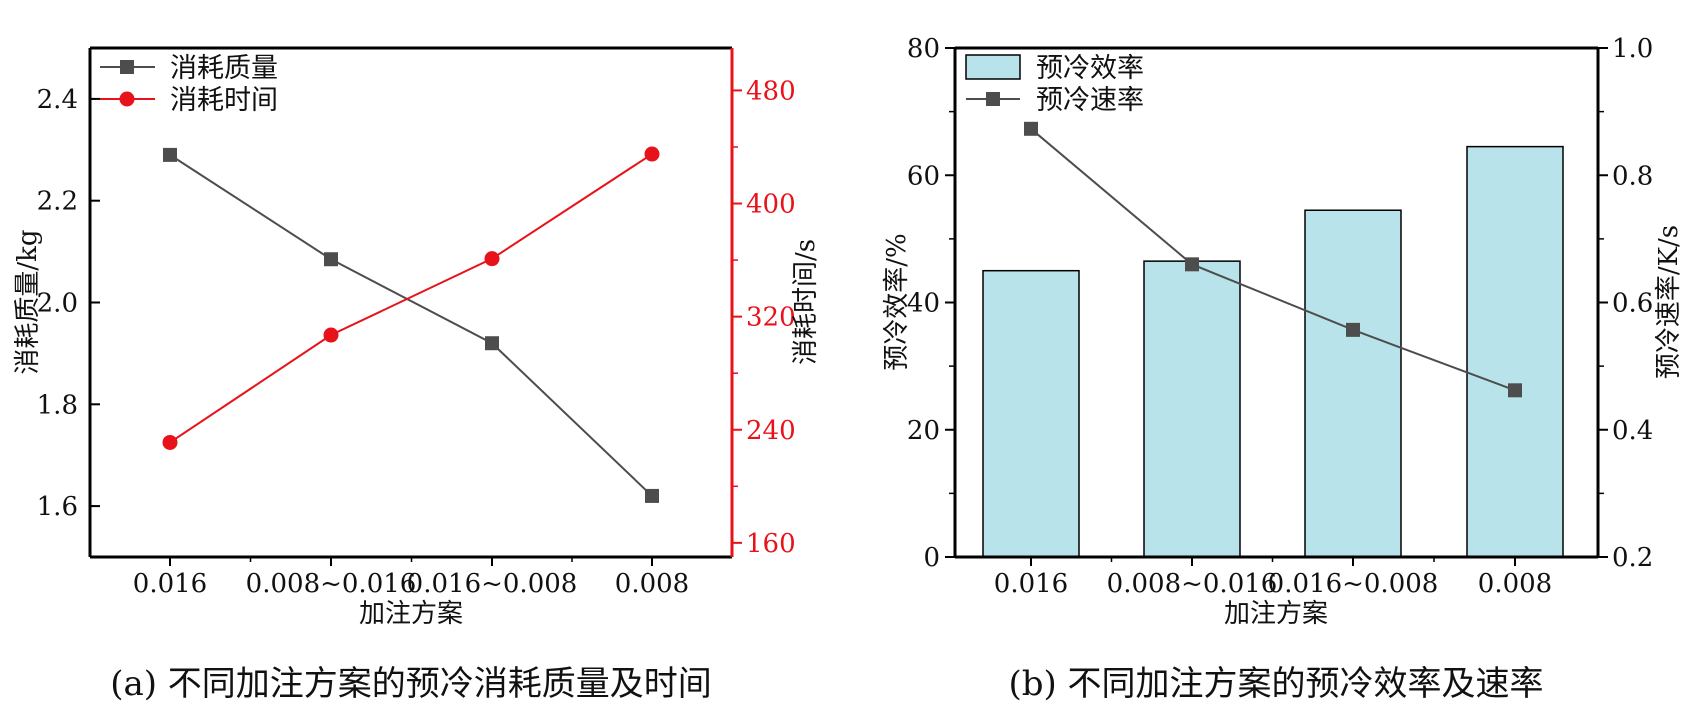  Describe the element at coordinates (771, 431) in the screenshot. I see `right-tick-label: 240` at that location.